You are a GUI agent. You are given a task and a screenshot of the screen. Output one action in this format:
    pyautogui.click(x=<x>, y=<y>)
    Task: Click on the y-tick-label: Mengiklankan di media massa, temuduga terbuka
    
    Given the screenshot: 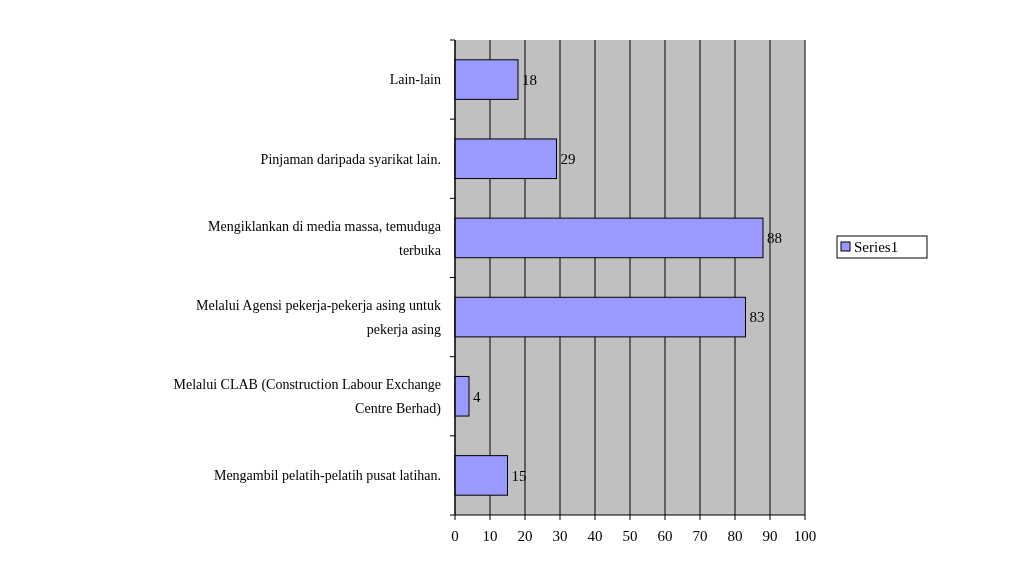 What is the action you would take?
    pyautogui.click(x=325, y=238)
    